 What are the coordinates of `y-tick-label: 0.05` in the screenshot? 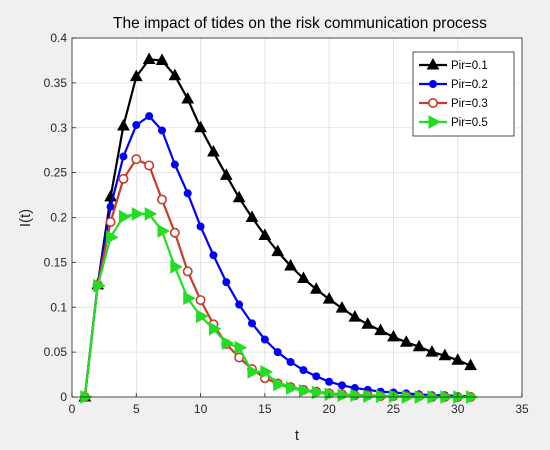 It's located at (56, 352).